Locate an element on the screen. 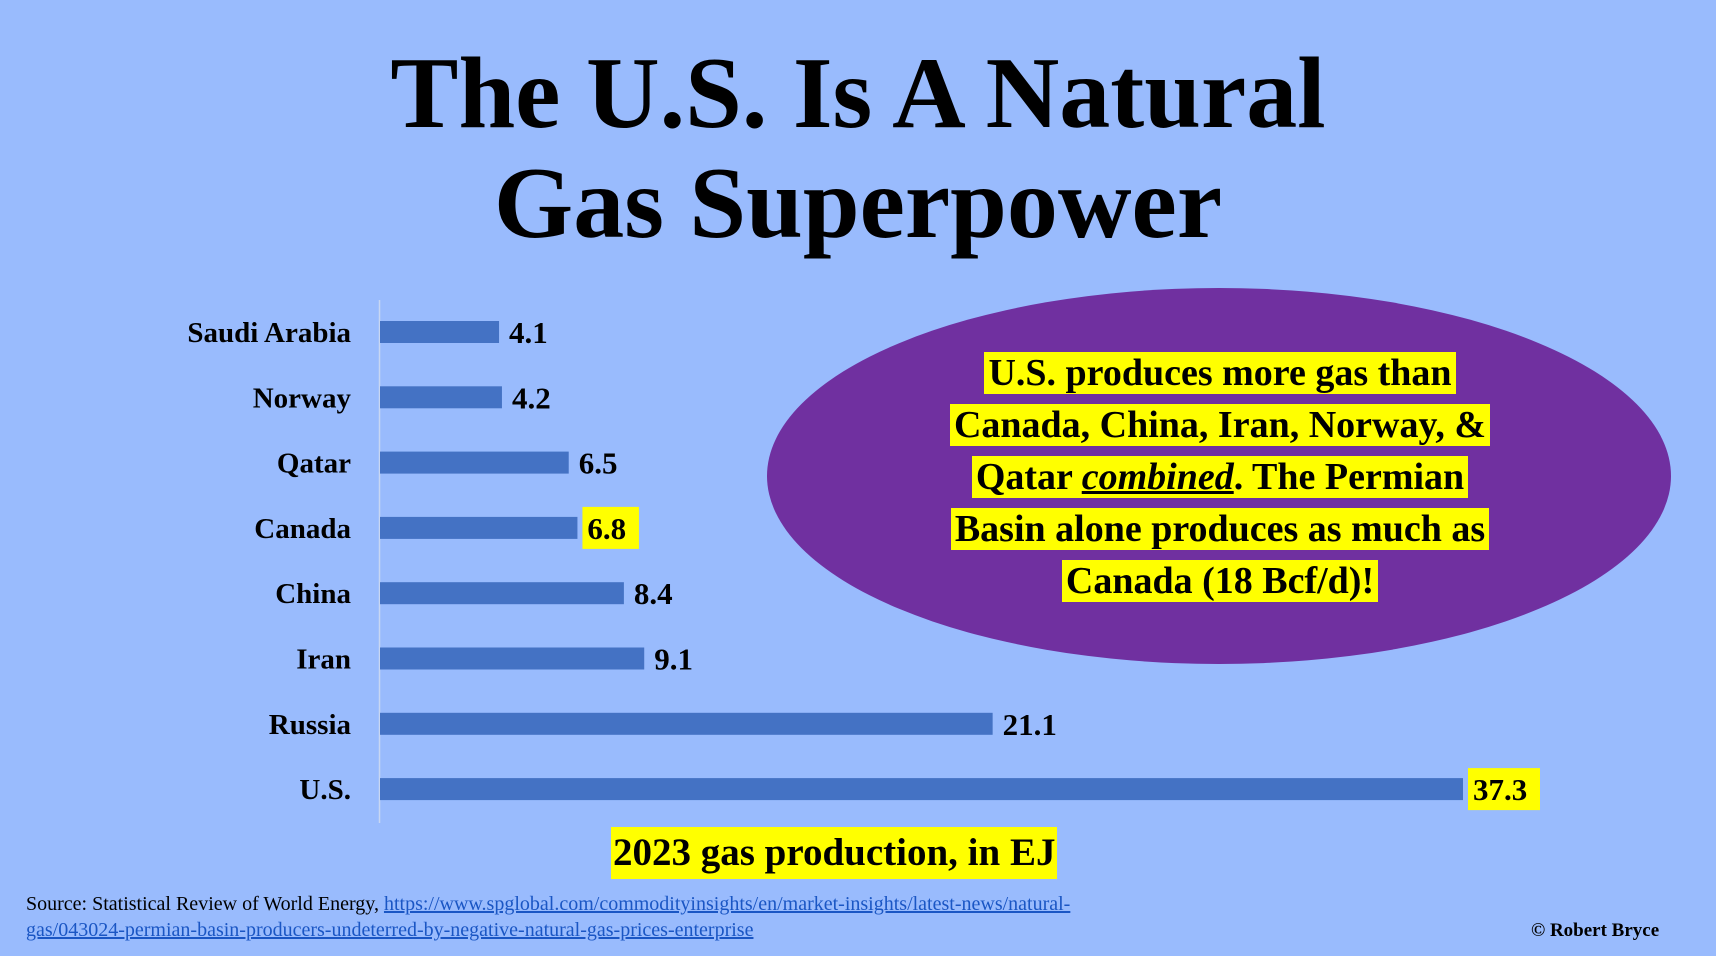 The width and height of the screenshot is (1716, 956). category-label: Iran is located at coordinates (323, 660).